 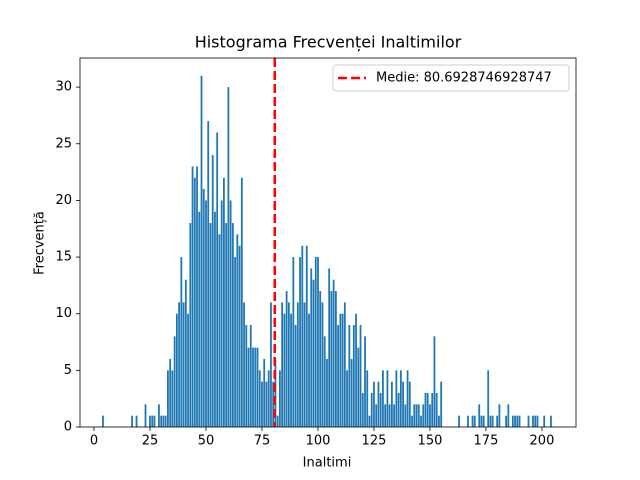 What do you see at coordinates (206, 441) in the screenshot?
I see `x-tick-label: 50` at bounding box center [206, 441].